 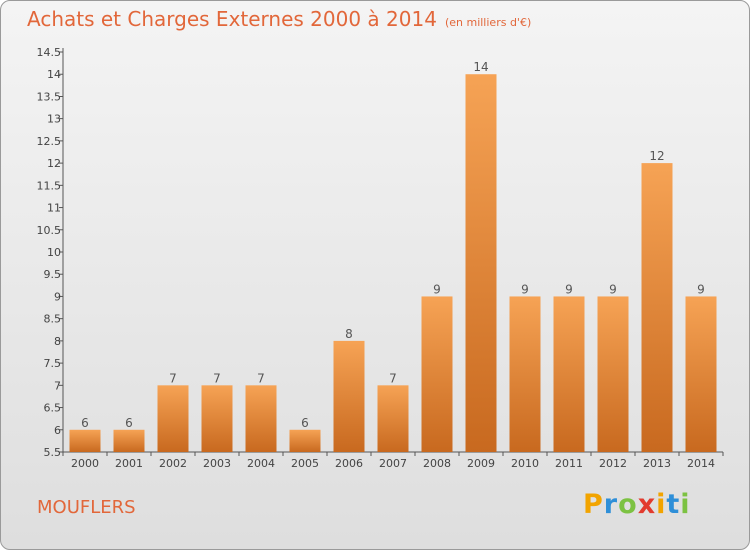 What do you see at coordinates (480, 67) in the screenshot?
I see `data-label-2009: 14` at bounding box center [480, 67].